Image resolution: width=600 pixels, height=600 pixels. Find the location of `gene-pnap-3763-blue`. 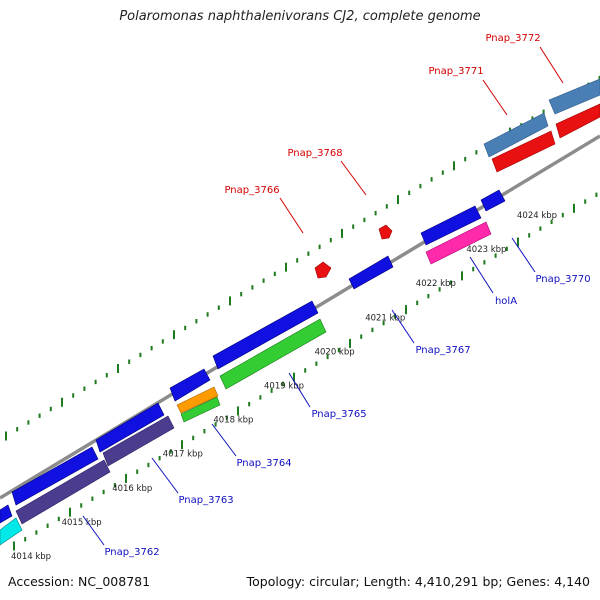

gene-pnap-3763-blue is located at coordinates (130, 427).